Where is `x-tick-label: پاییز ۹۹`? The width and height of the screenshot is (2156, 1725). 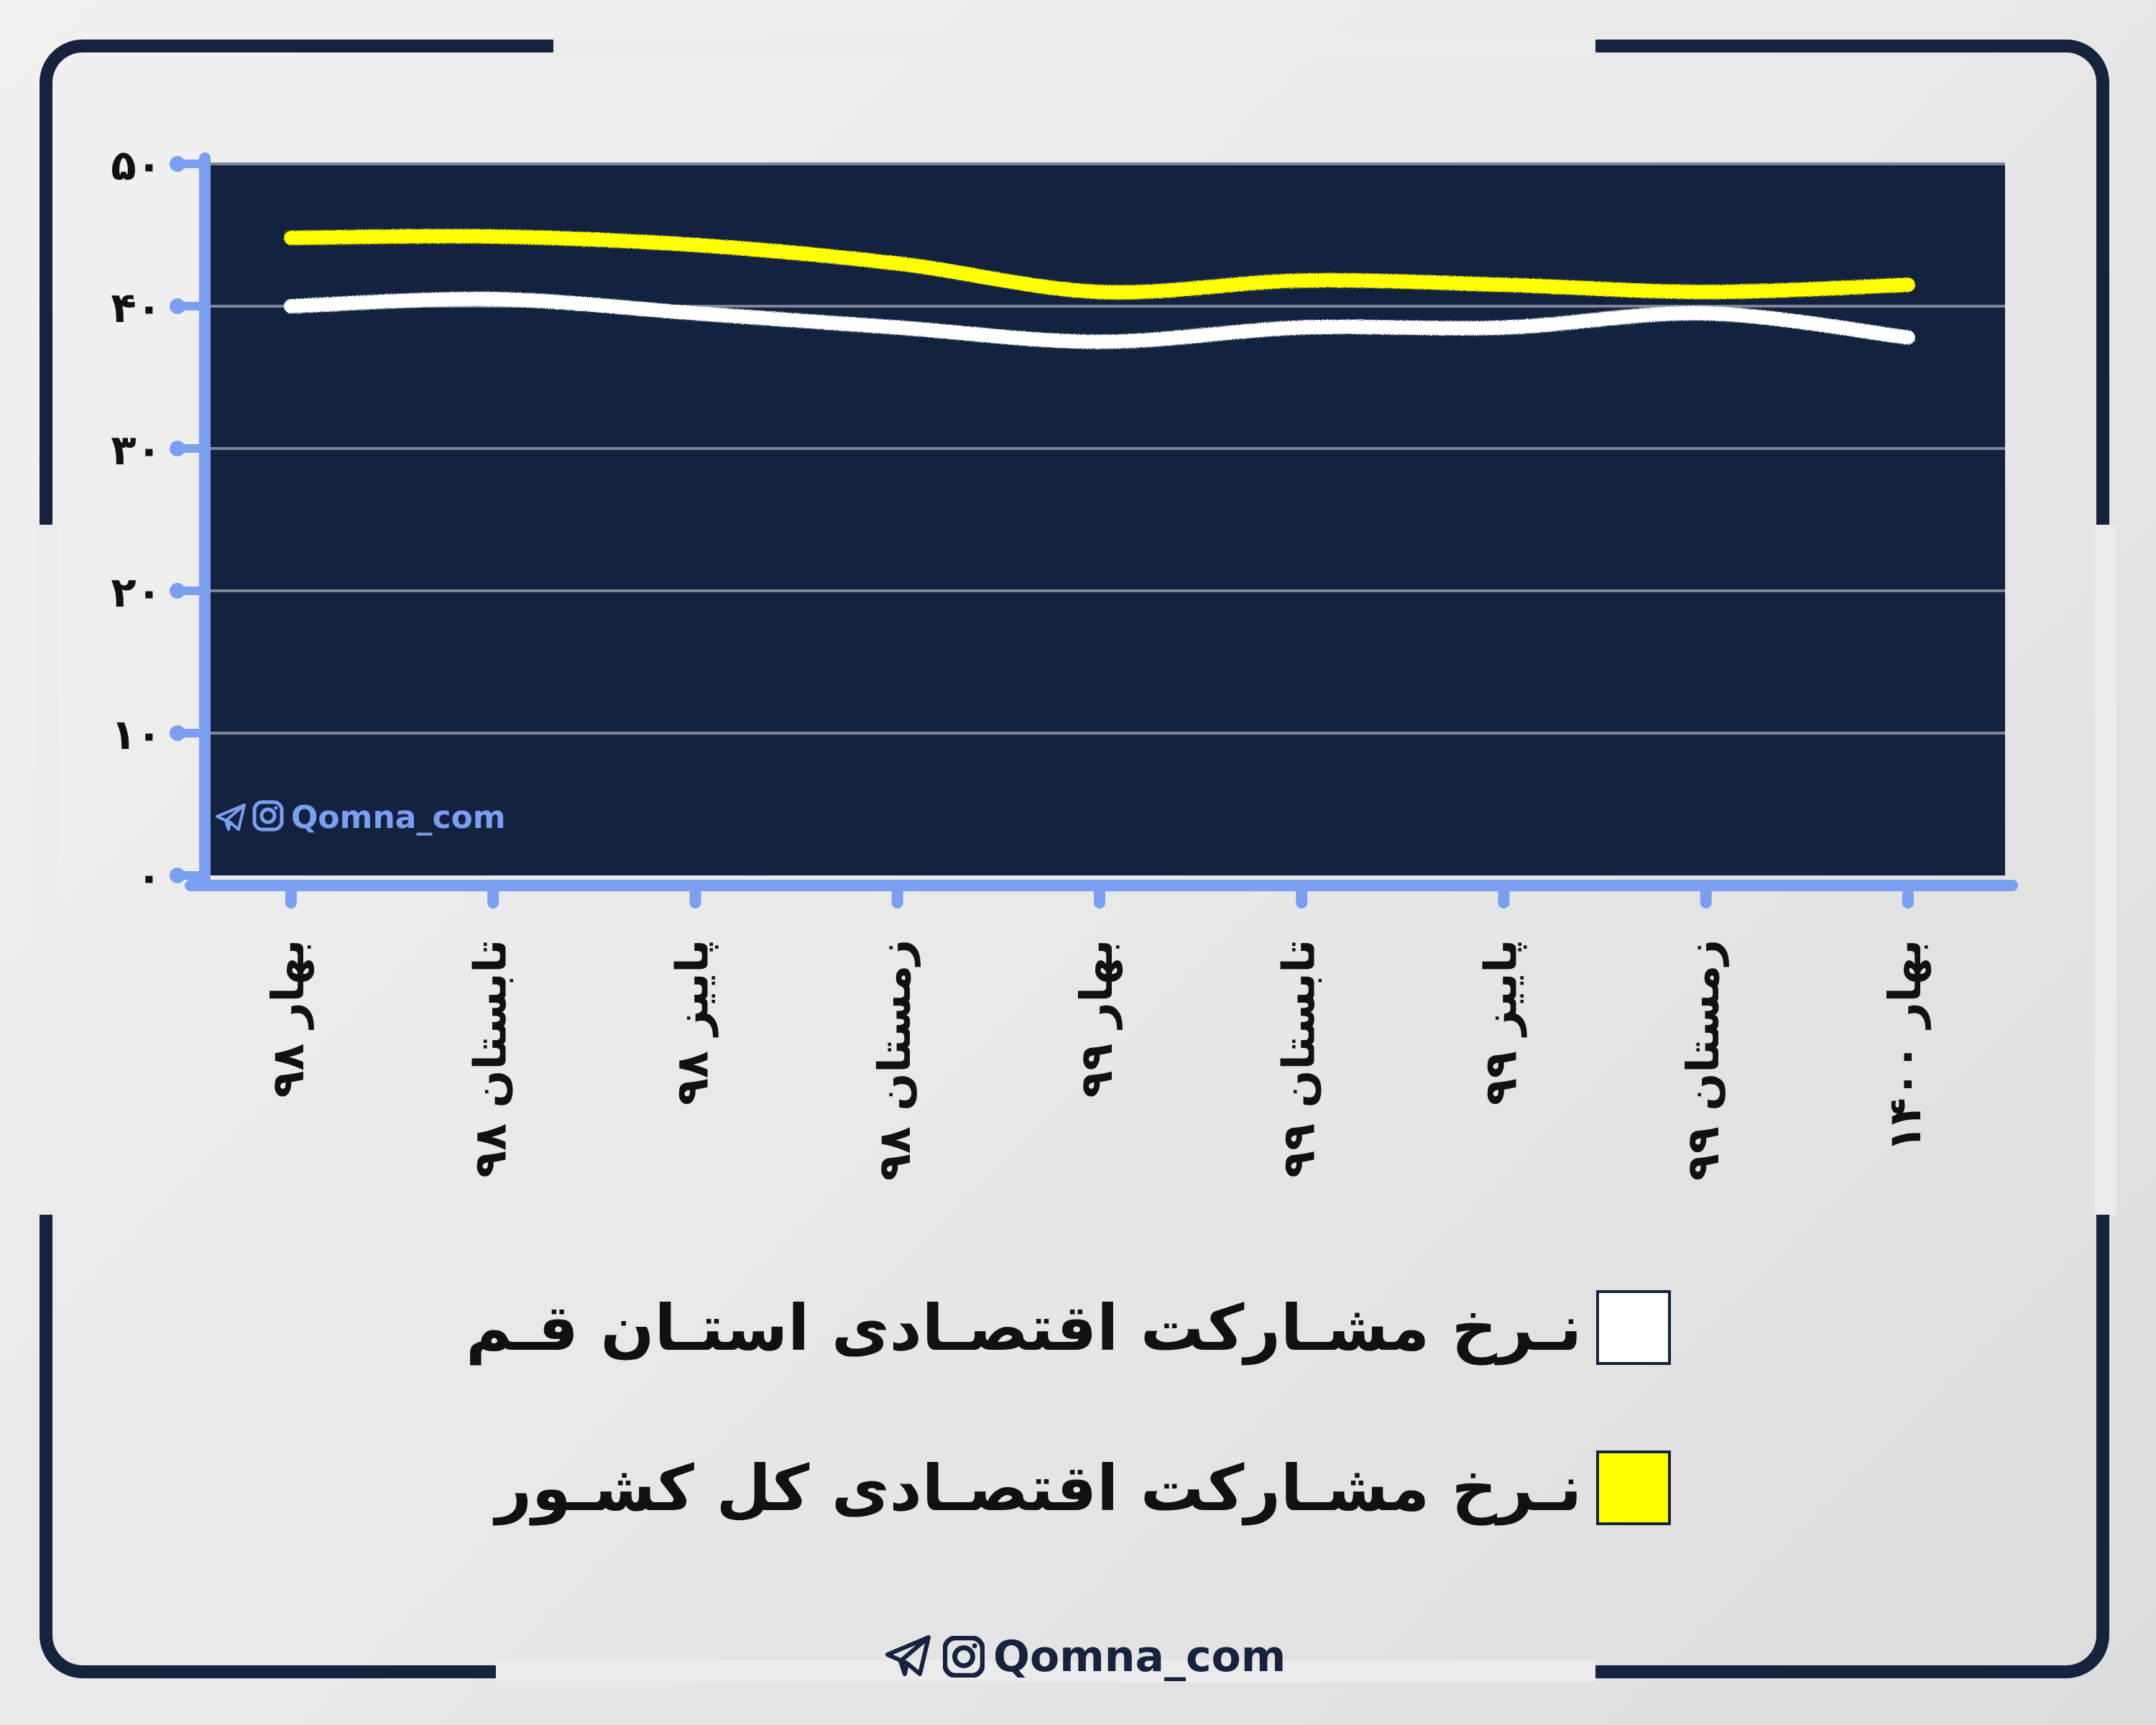 x-tick-label: پاییز ۹۹ is located at coordinates (1501, 1022).